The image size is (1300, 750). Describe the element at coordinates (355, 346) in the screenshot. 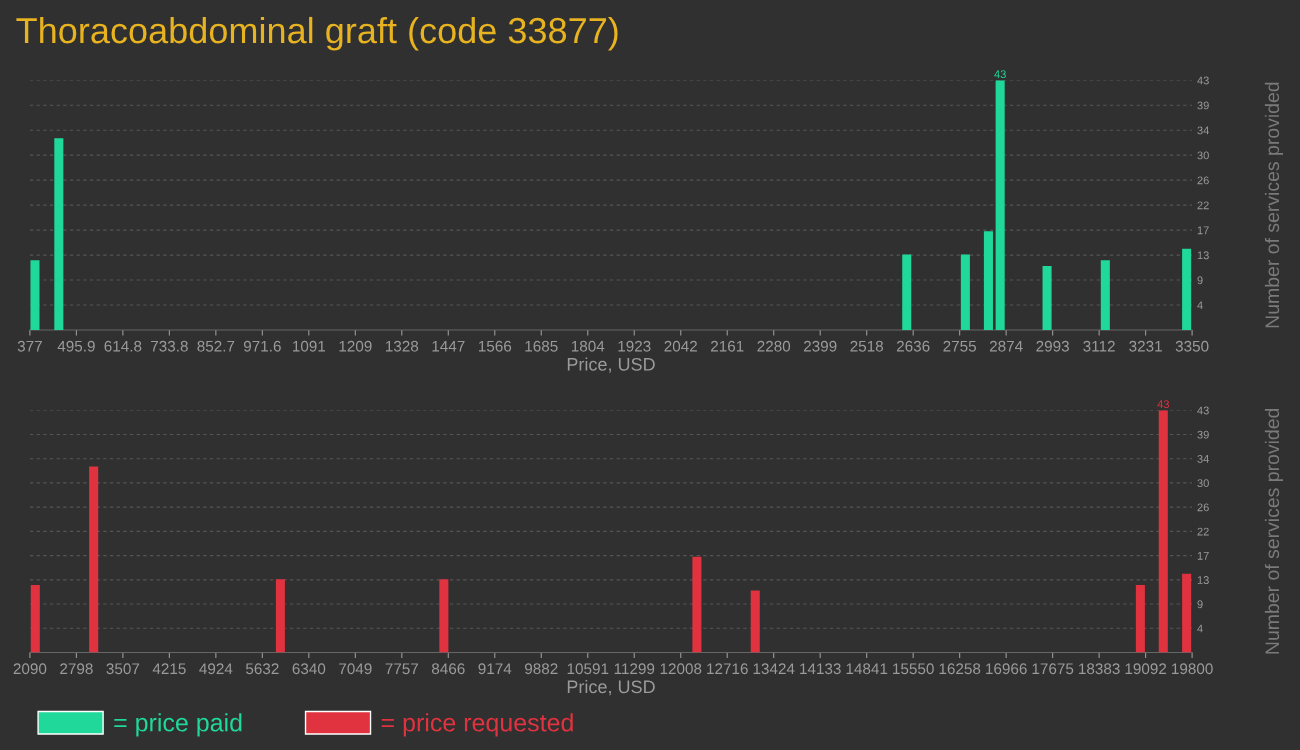

I see `x-tick-label: 1209` at that location.